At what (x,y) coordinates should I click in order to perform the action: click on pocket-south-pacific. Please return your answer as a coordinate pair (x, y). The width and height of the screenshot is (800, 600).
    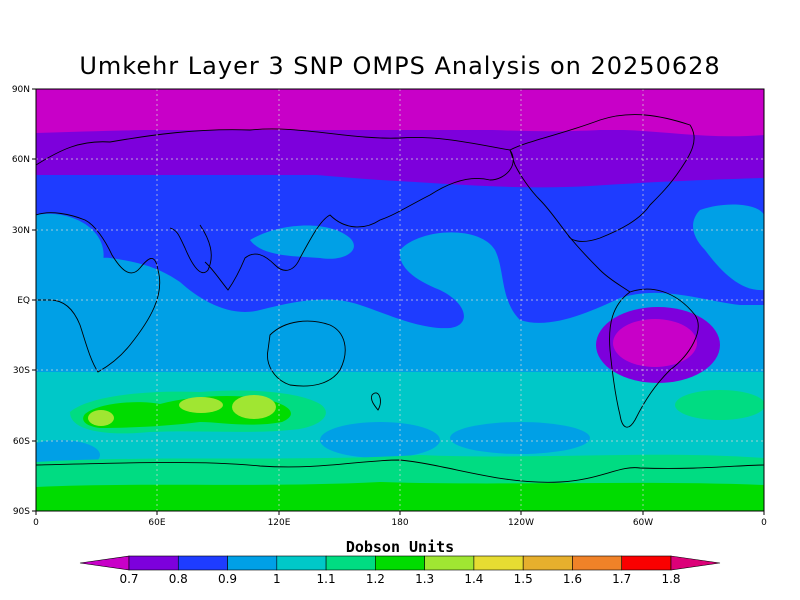
    Looking at the image, I should click on (520, 438).